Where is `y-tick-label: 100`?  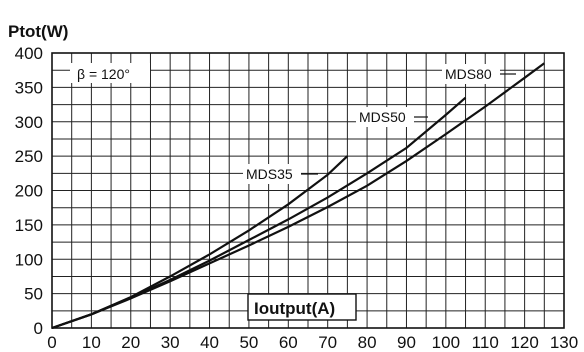
y-tick-label: 100 is located at coordinates (29, 259).